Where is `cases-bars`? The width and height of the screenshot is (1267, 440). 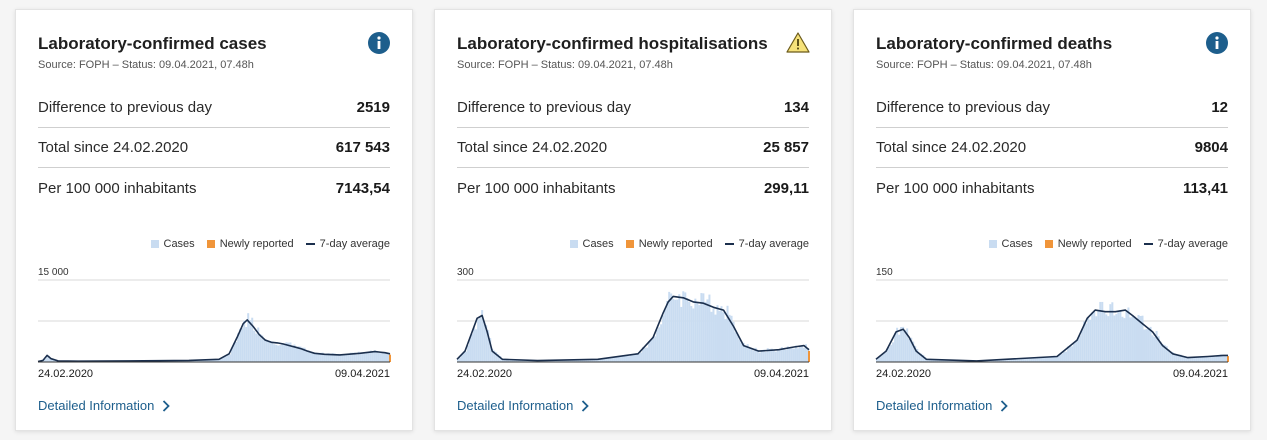 cases-bars is located at coordinates (633, 326).